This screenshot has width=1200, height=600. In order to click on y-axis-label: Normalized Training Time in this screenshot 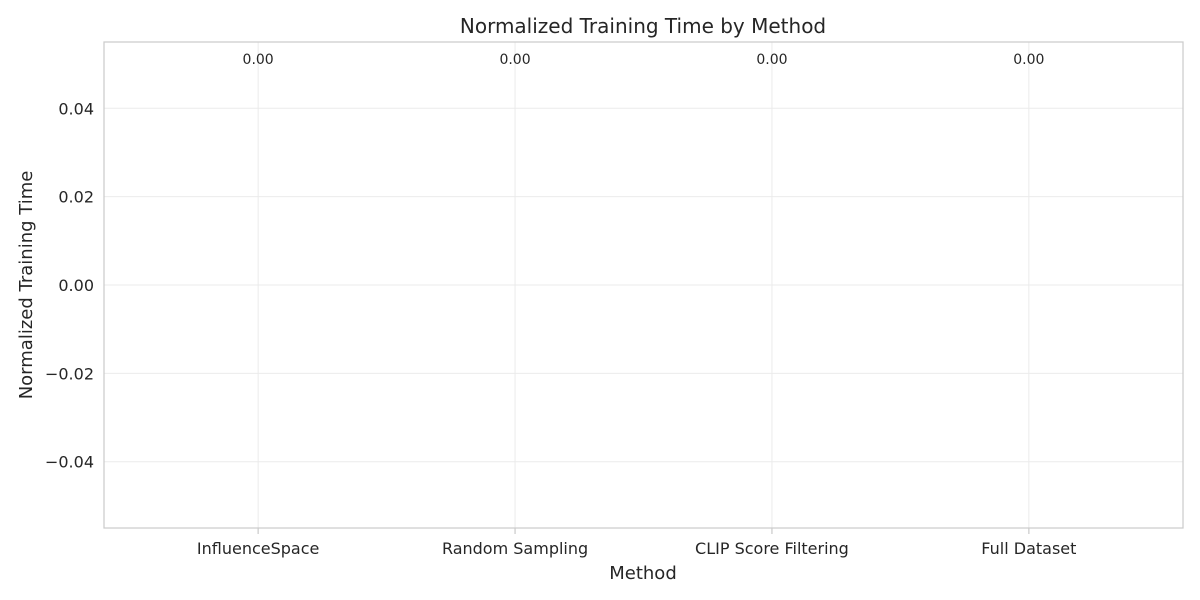, I will do `click(26, 285)`.